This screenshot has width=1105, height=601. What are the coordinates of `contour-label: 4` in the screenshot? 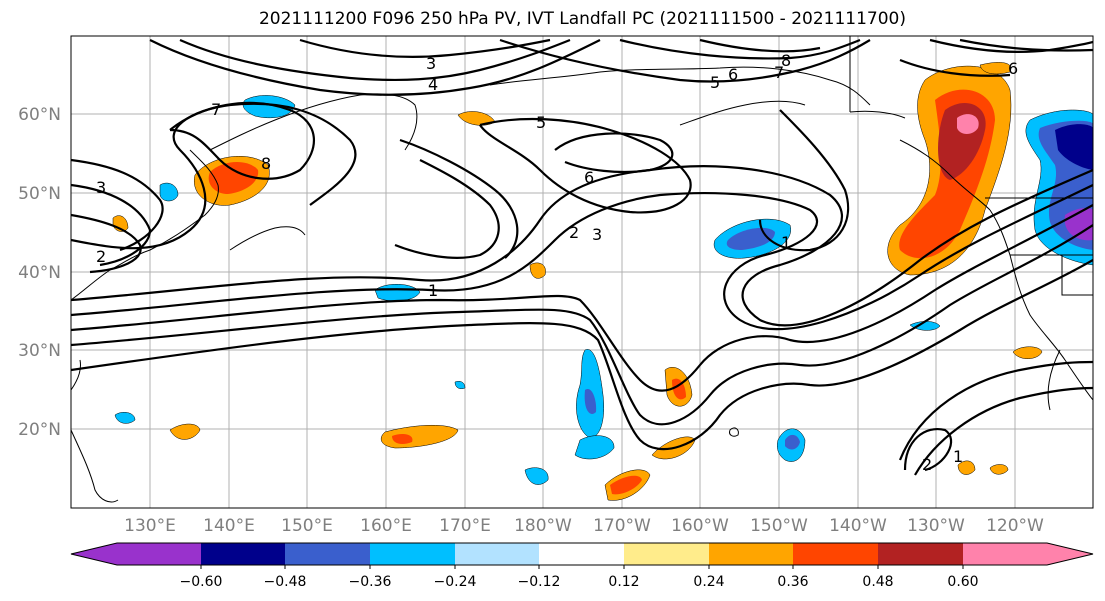 It's located at (433, 84).